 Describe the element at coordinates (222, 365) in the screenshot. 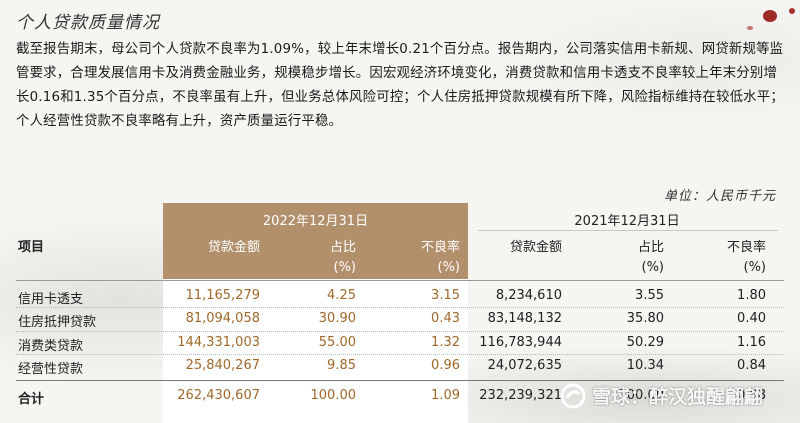

I see `loan-amount-2022: 25,840,267` at that location.